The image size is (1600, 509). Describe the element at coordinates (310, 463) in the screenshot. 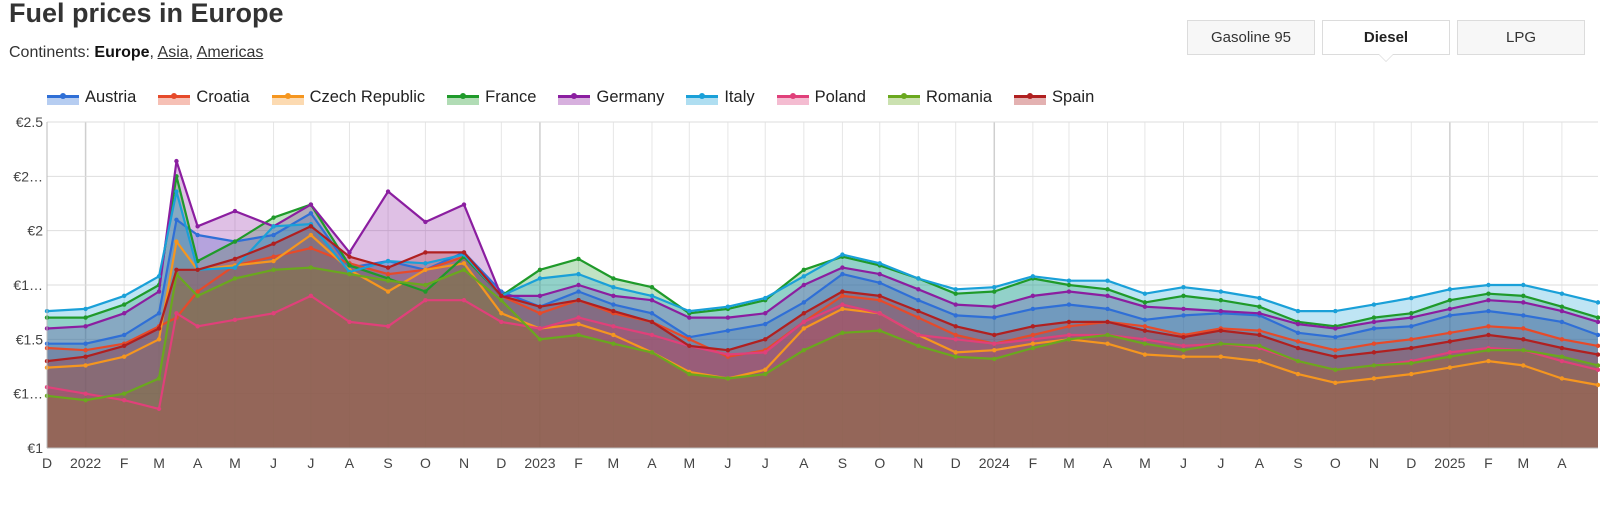

I see `x-tick-label: J` at that location.